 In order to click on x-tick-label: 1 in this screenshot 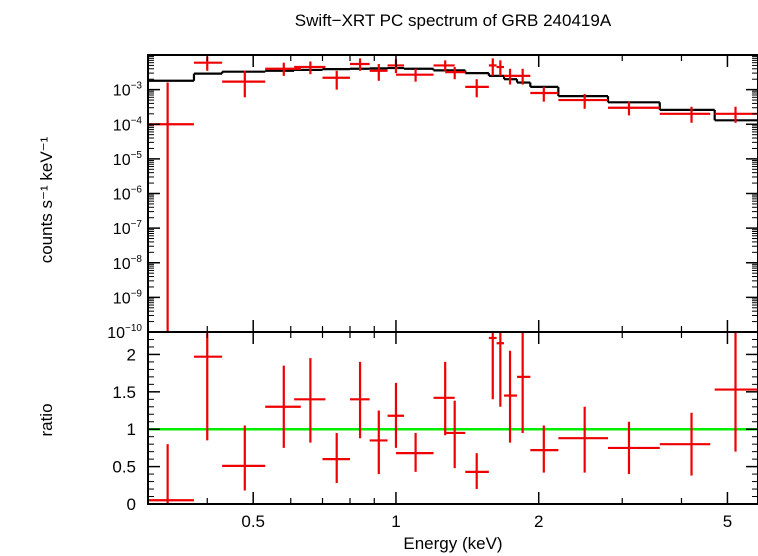, I will do `click(395, 521)`.